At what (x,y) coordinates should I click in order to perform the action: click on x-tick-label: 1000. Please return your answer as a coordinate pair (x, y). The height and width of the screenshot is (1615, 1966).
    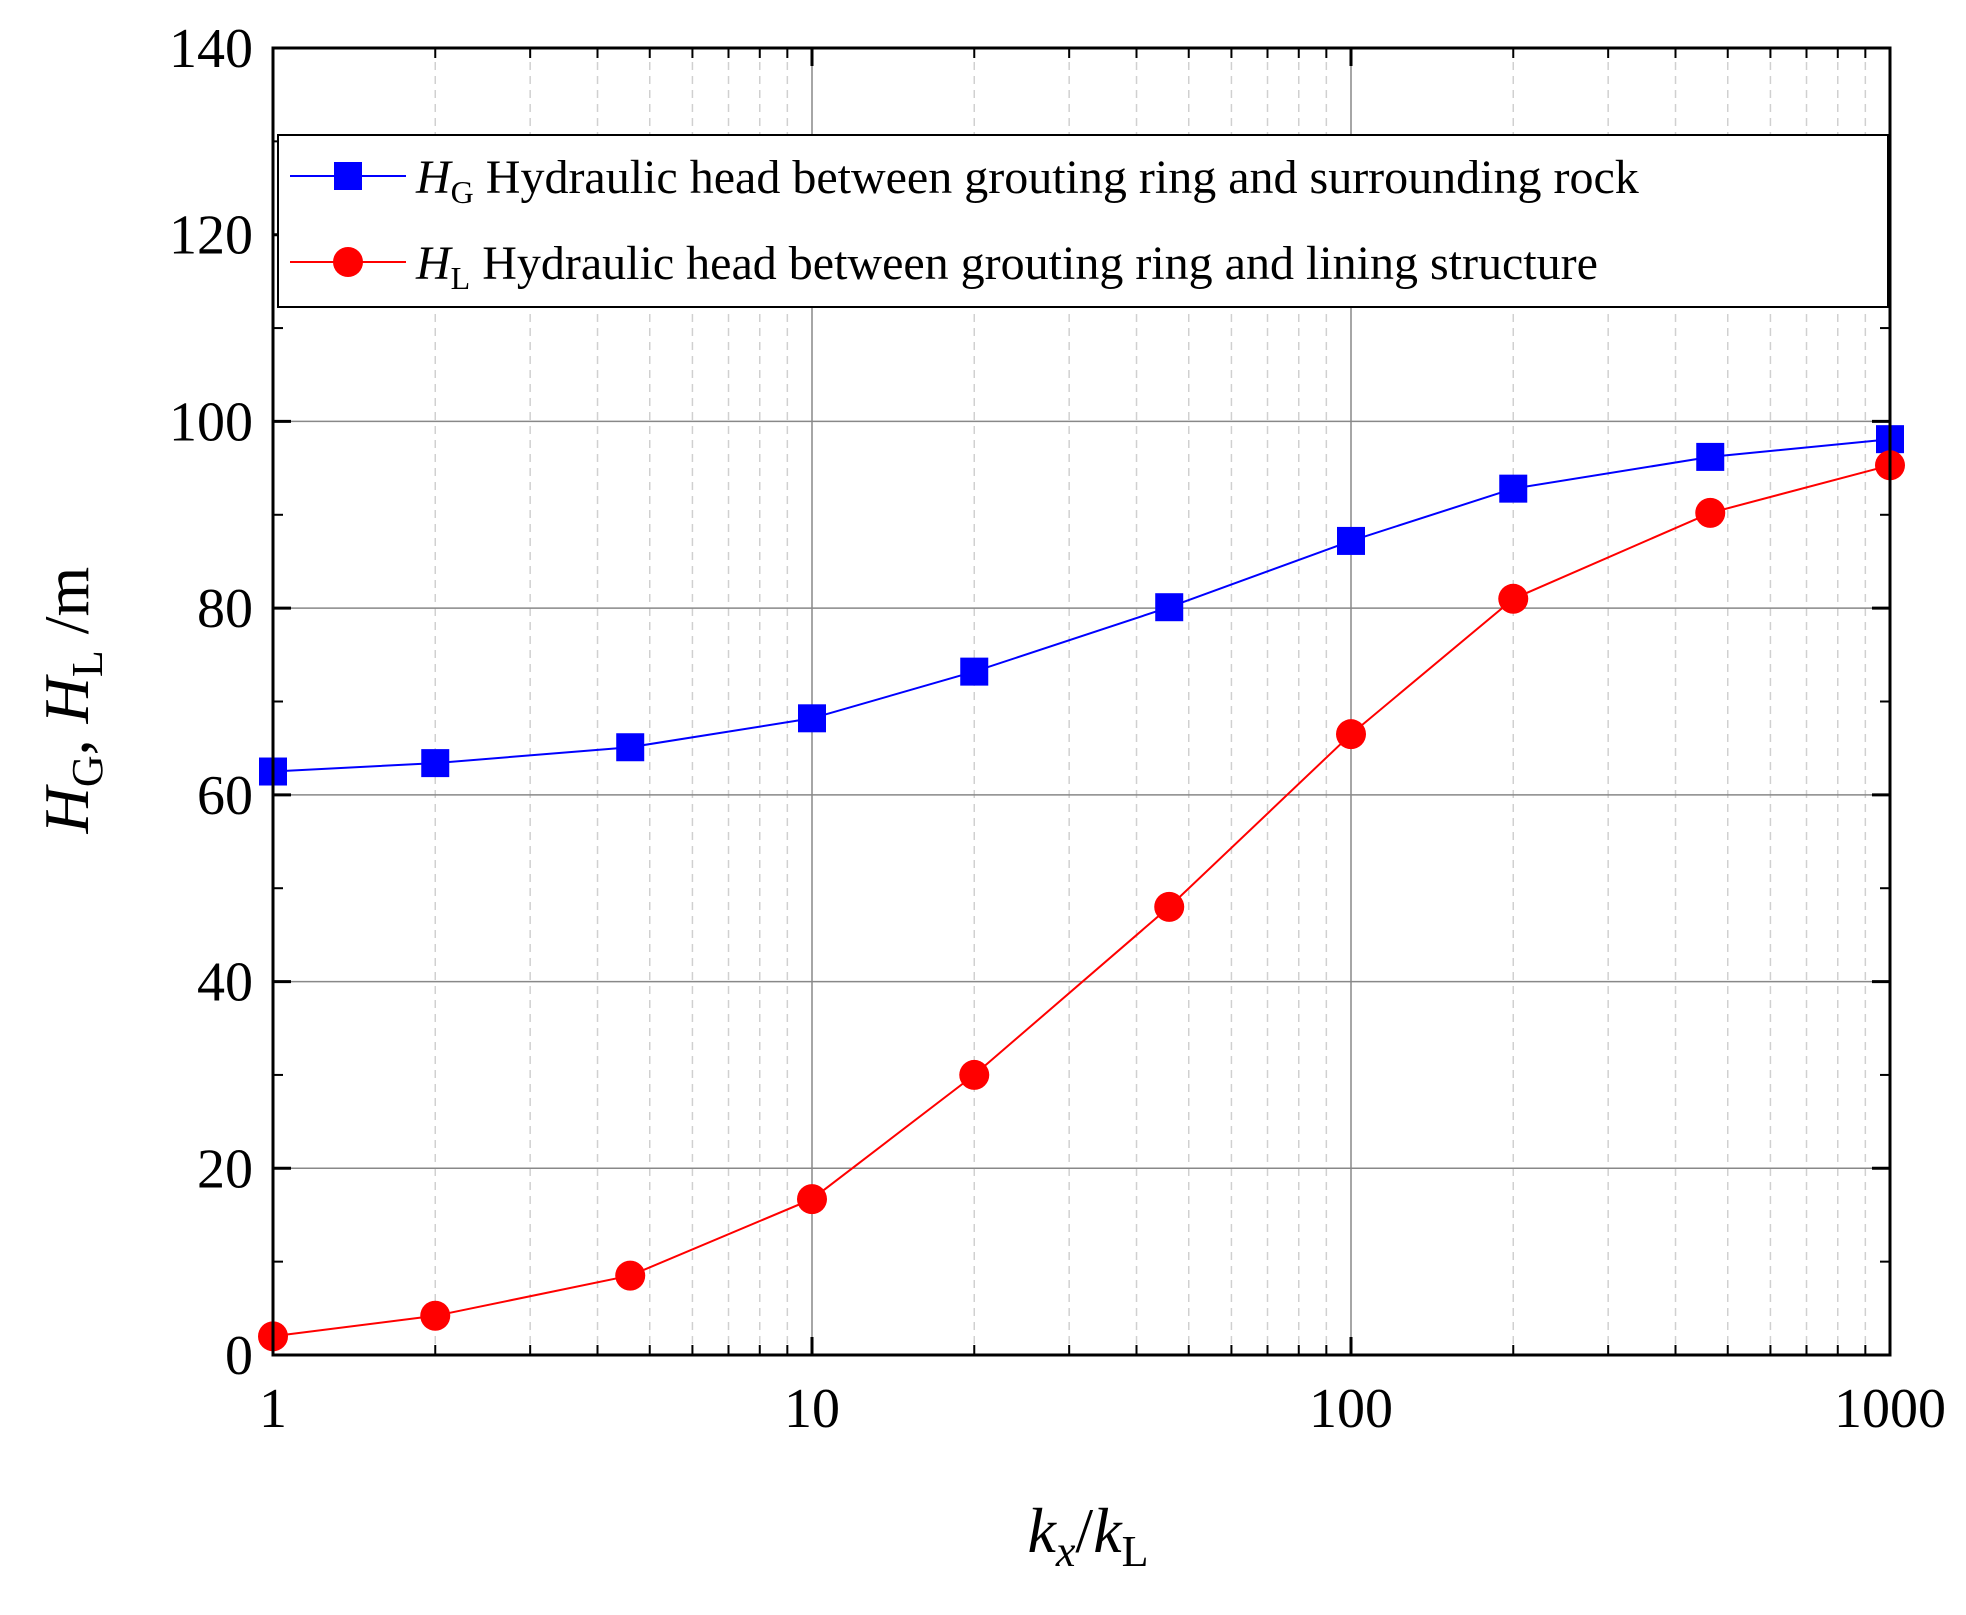
    Looking at the image, I should click on (1890, 1409).